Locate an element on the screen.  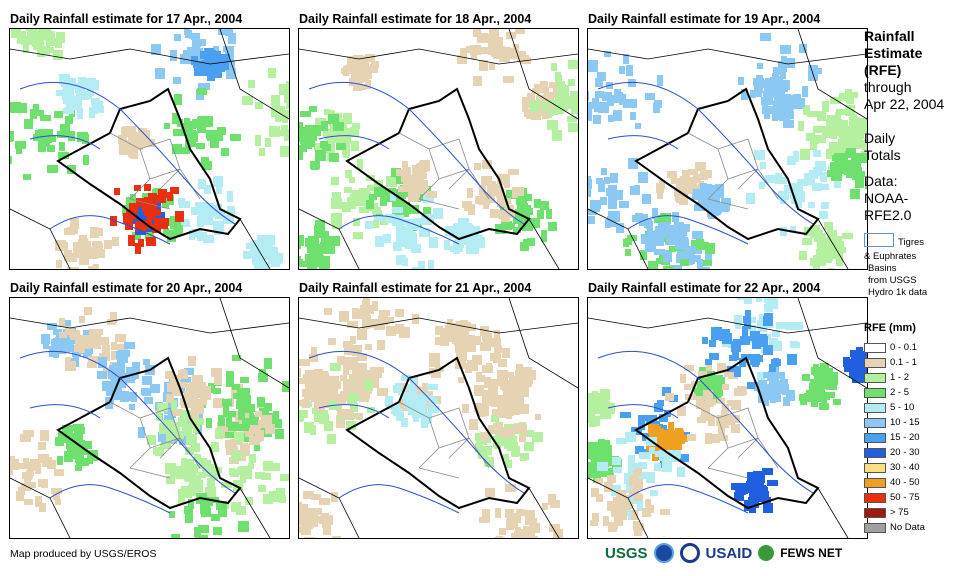
daily-label: Daily is located at coordinates (880, 138).